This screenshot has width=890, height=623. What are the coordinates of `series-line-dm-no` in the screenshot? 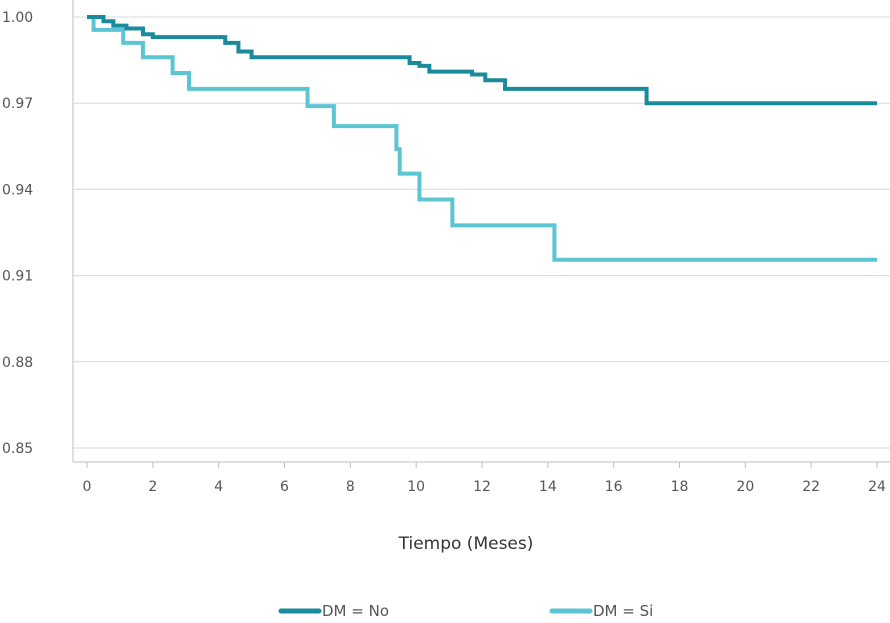 It's located at (482, 60).